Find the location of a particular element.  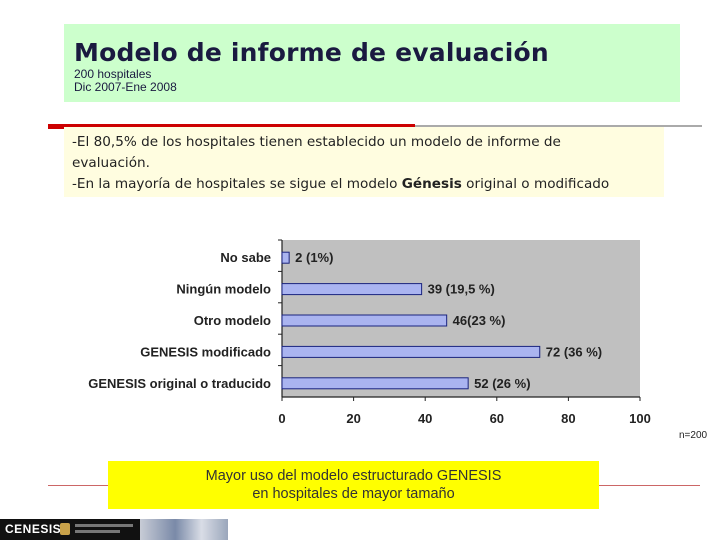

red-divider is located at coordinates (231, 126).